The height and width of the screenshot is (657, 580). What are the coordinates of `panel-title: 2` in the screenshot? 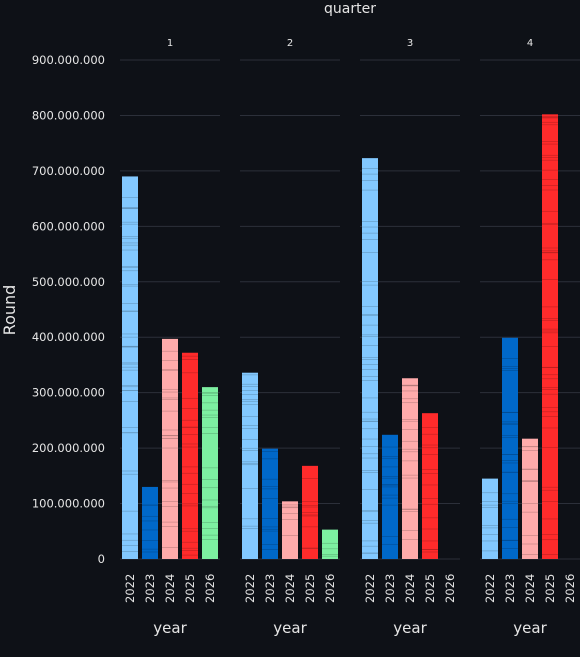 It's located at (290, 43).